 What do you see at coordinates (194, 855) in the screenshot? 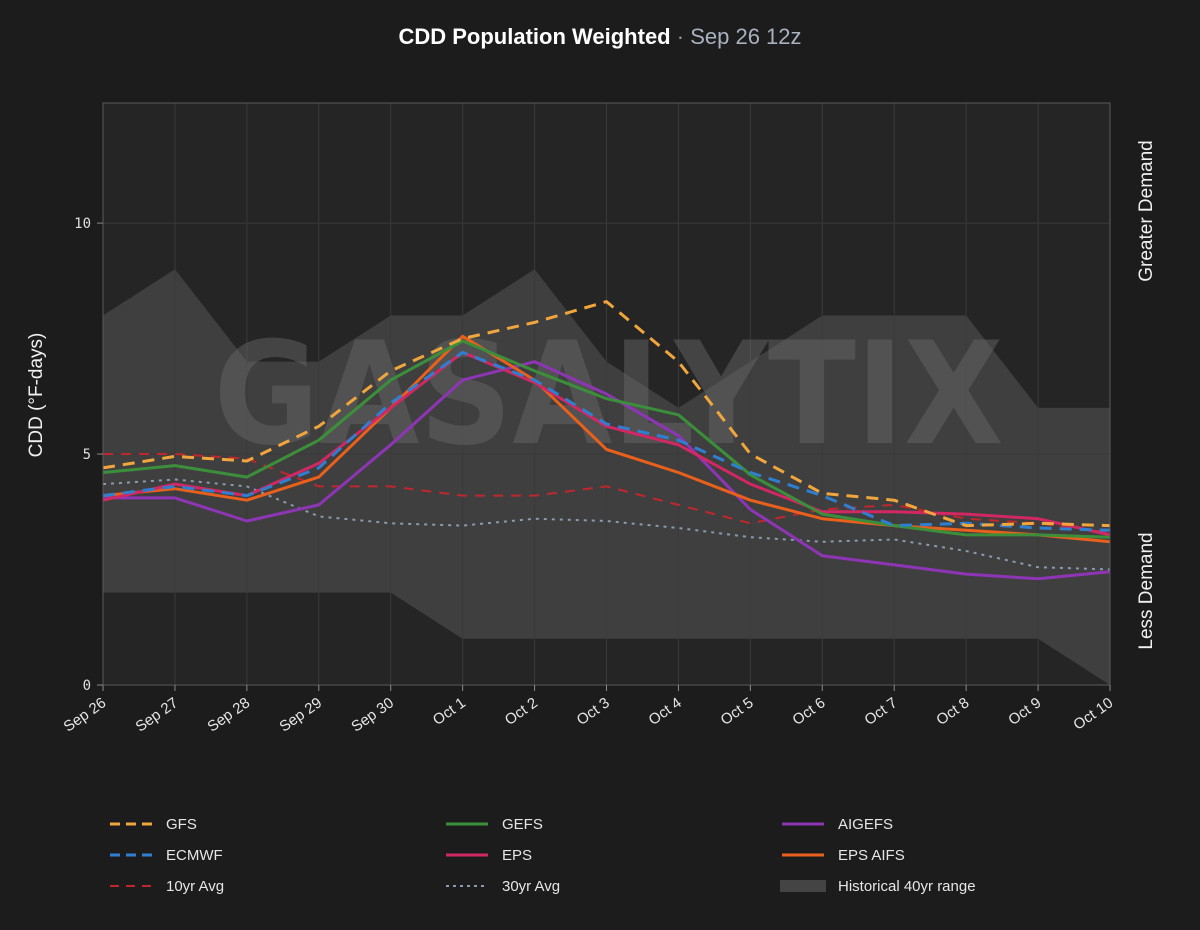
I see `legend-label: ECMWF` at bounding box center [194, 855].